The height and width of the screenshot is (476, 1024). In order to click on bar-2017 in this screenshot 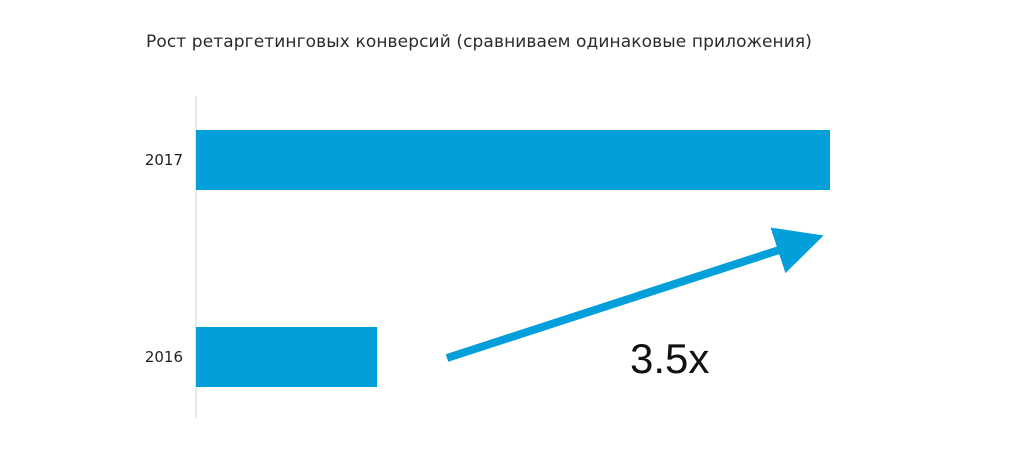, I will do `click(513, 160)`.